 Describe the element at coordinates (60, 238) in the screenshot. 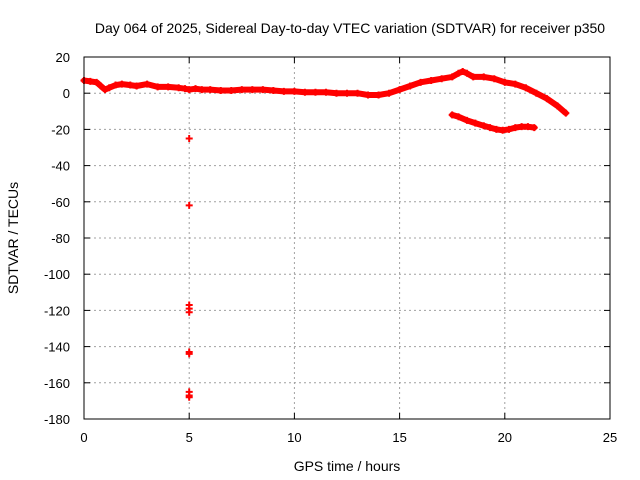

I see `y-tick-label: -80` at that location.